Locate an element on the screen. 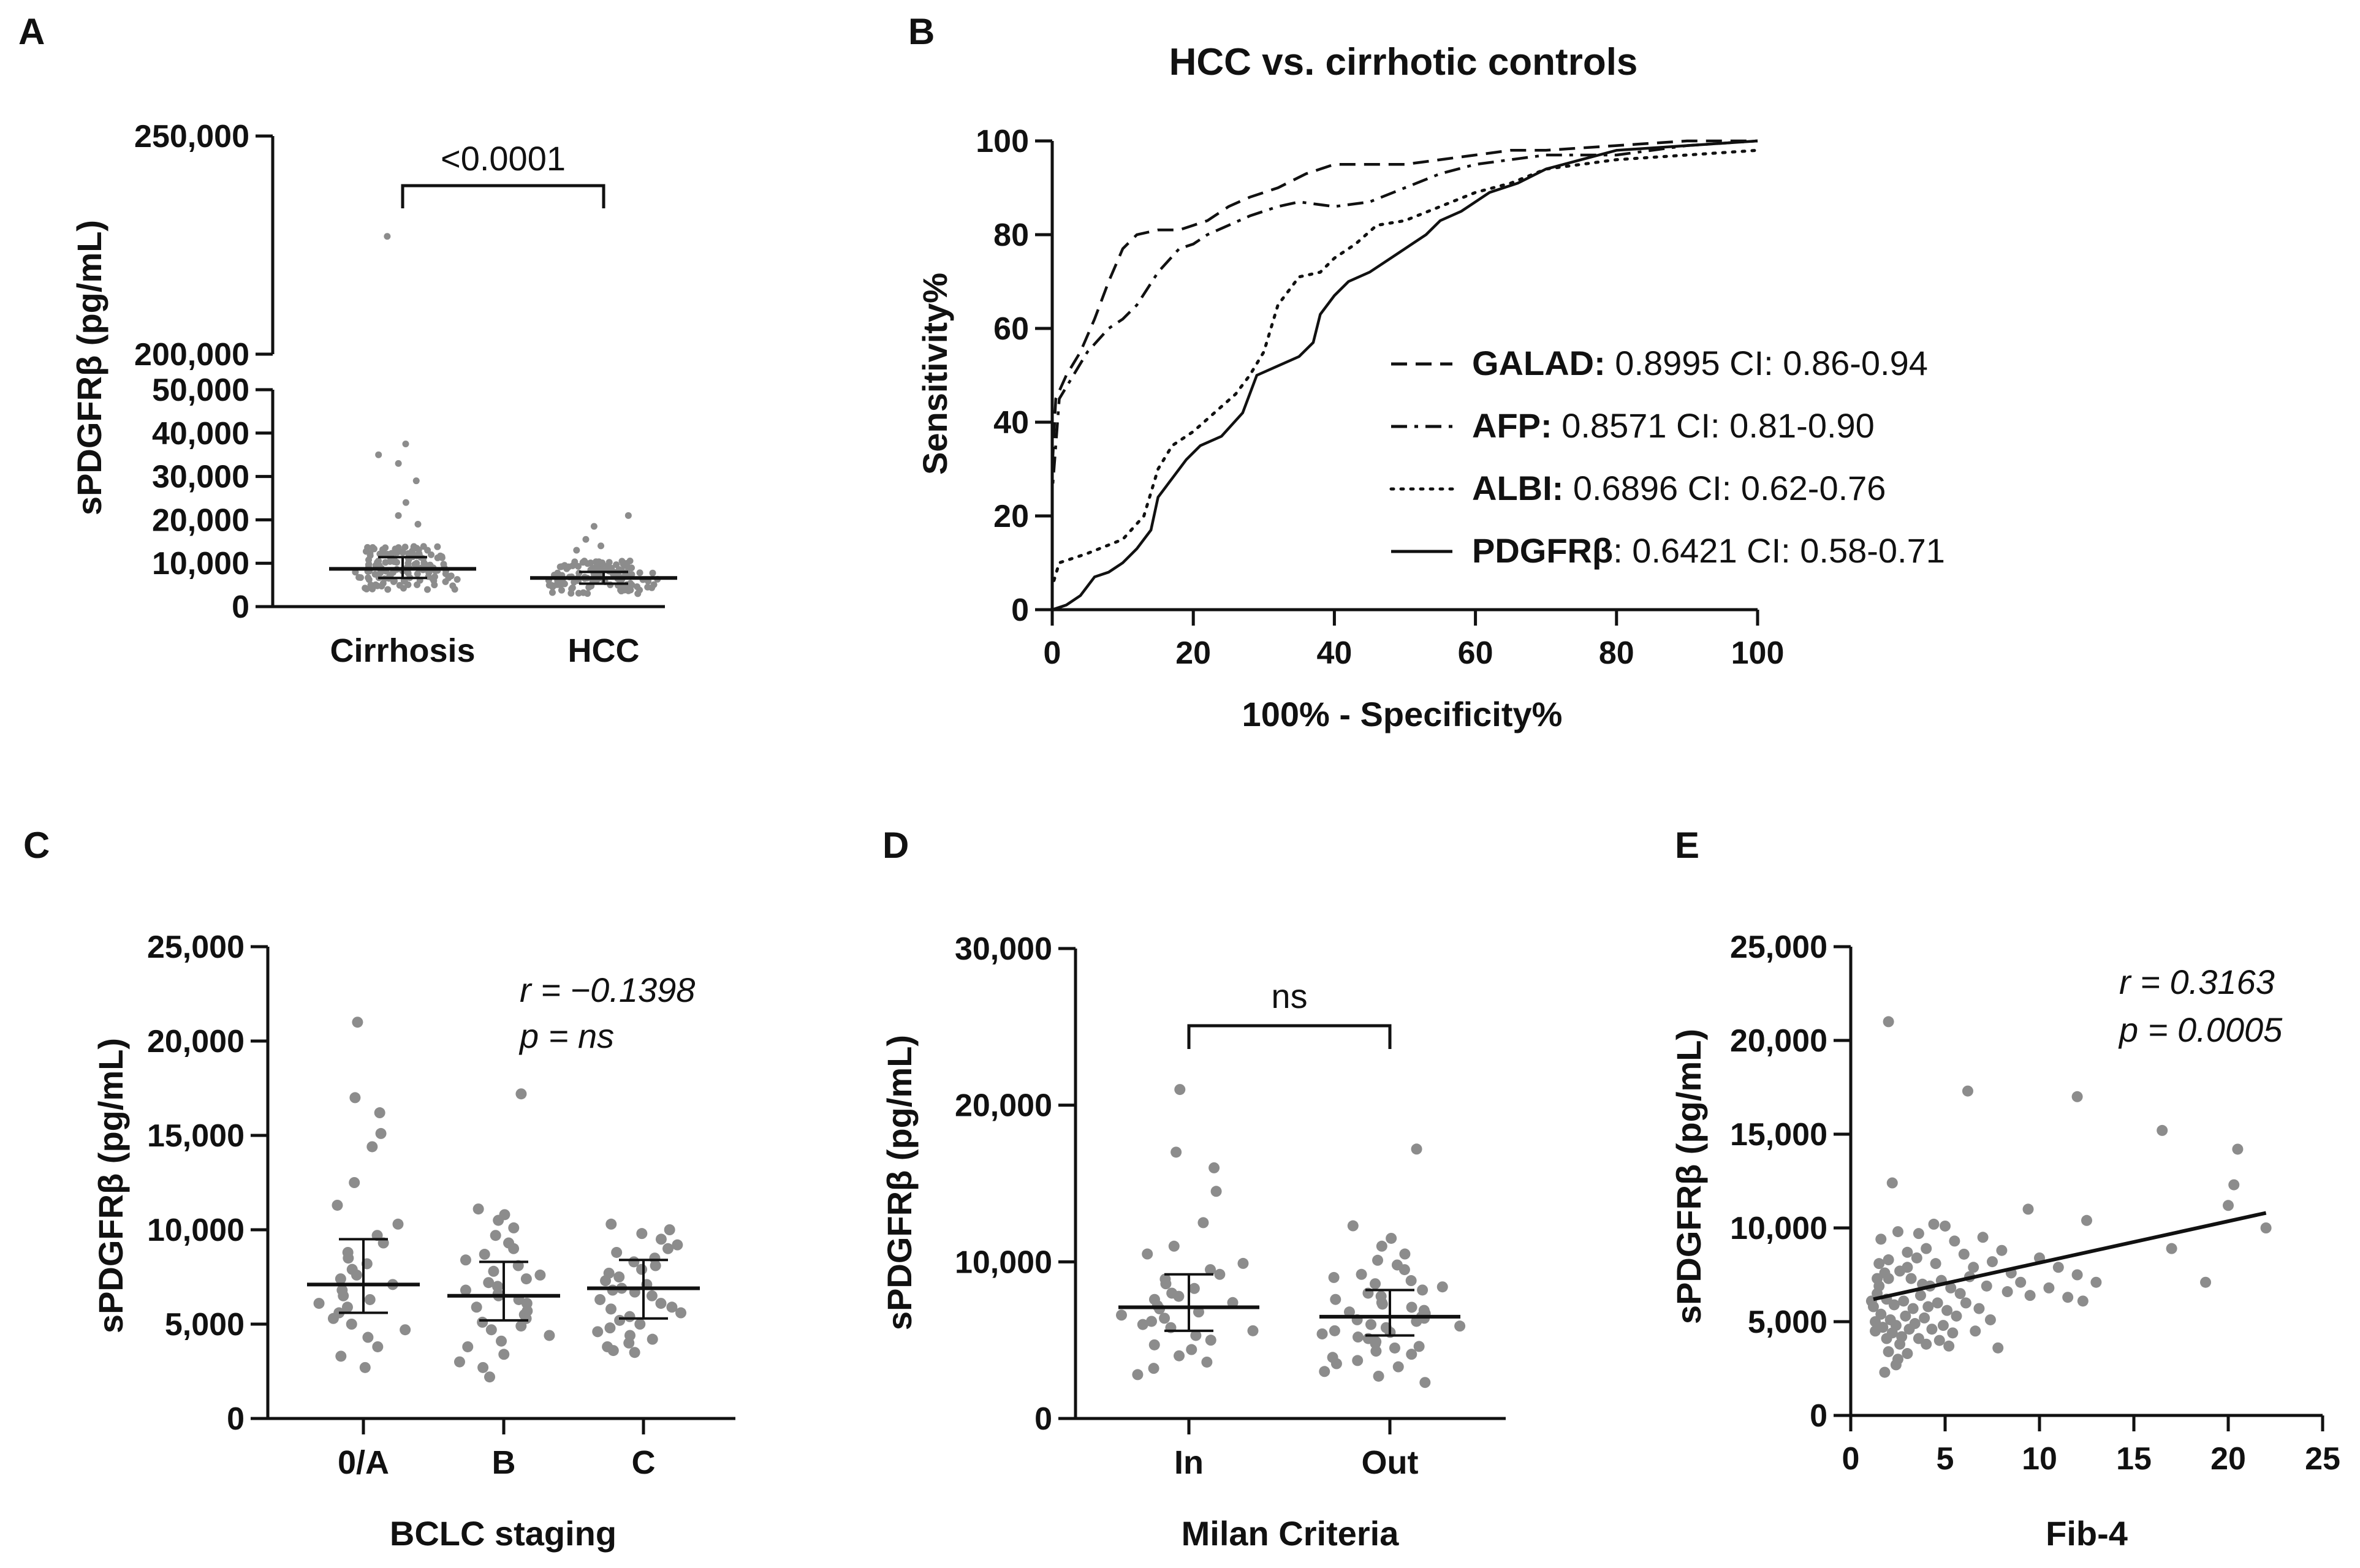 This screenshot has width=2360, height=1568. panel-c-ytick-label: 0 is located at coordinates (236, 1419).